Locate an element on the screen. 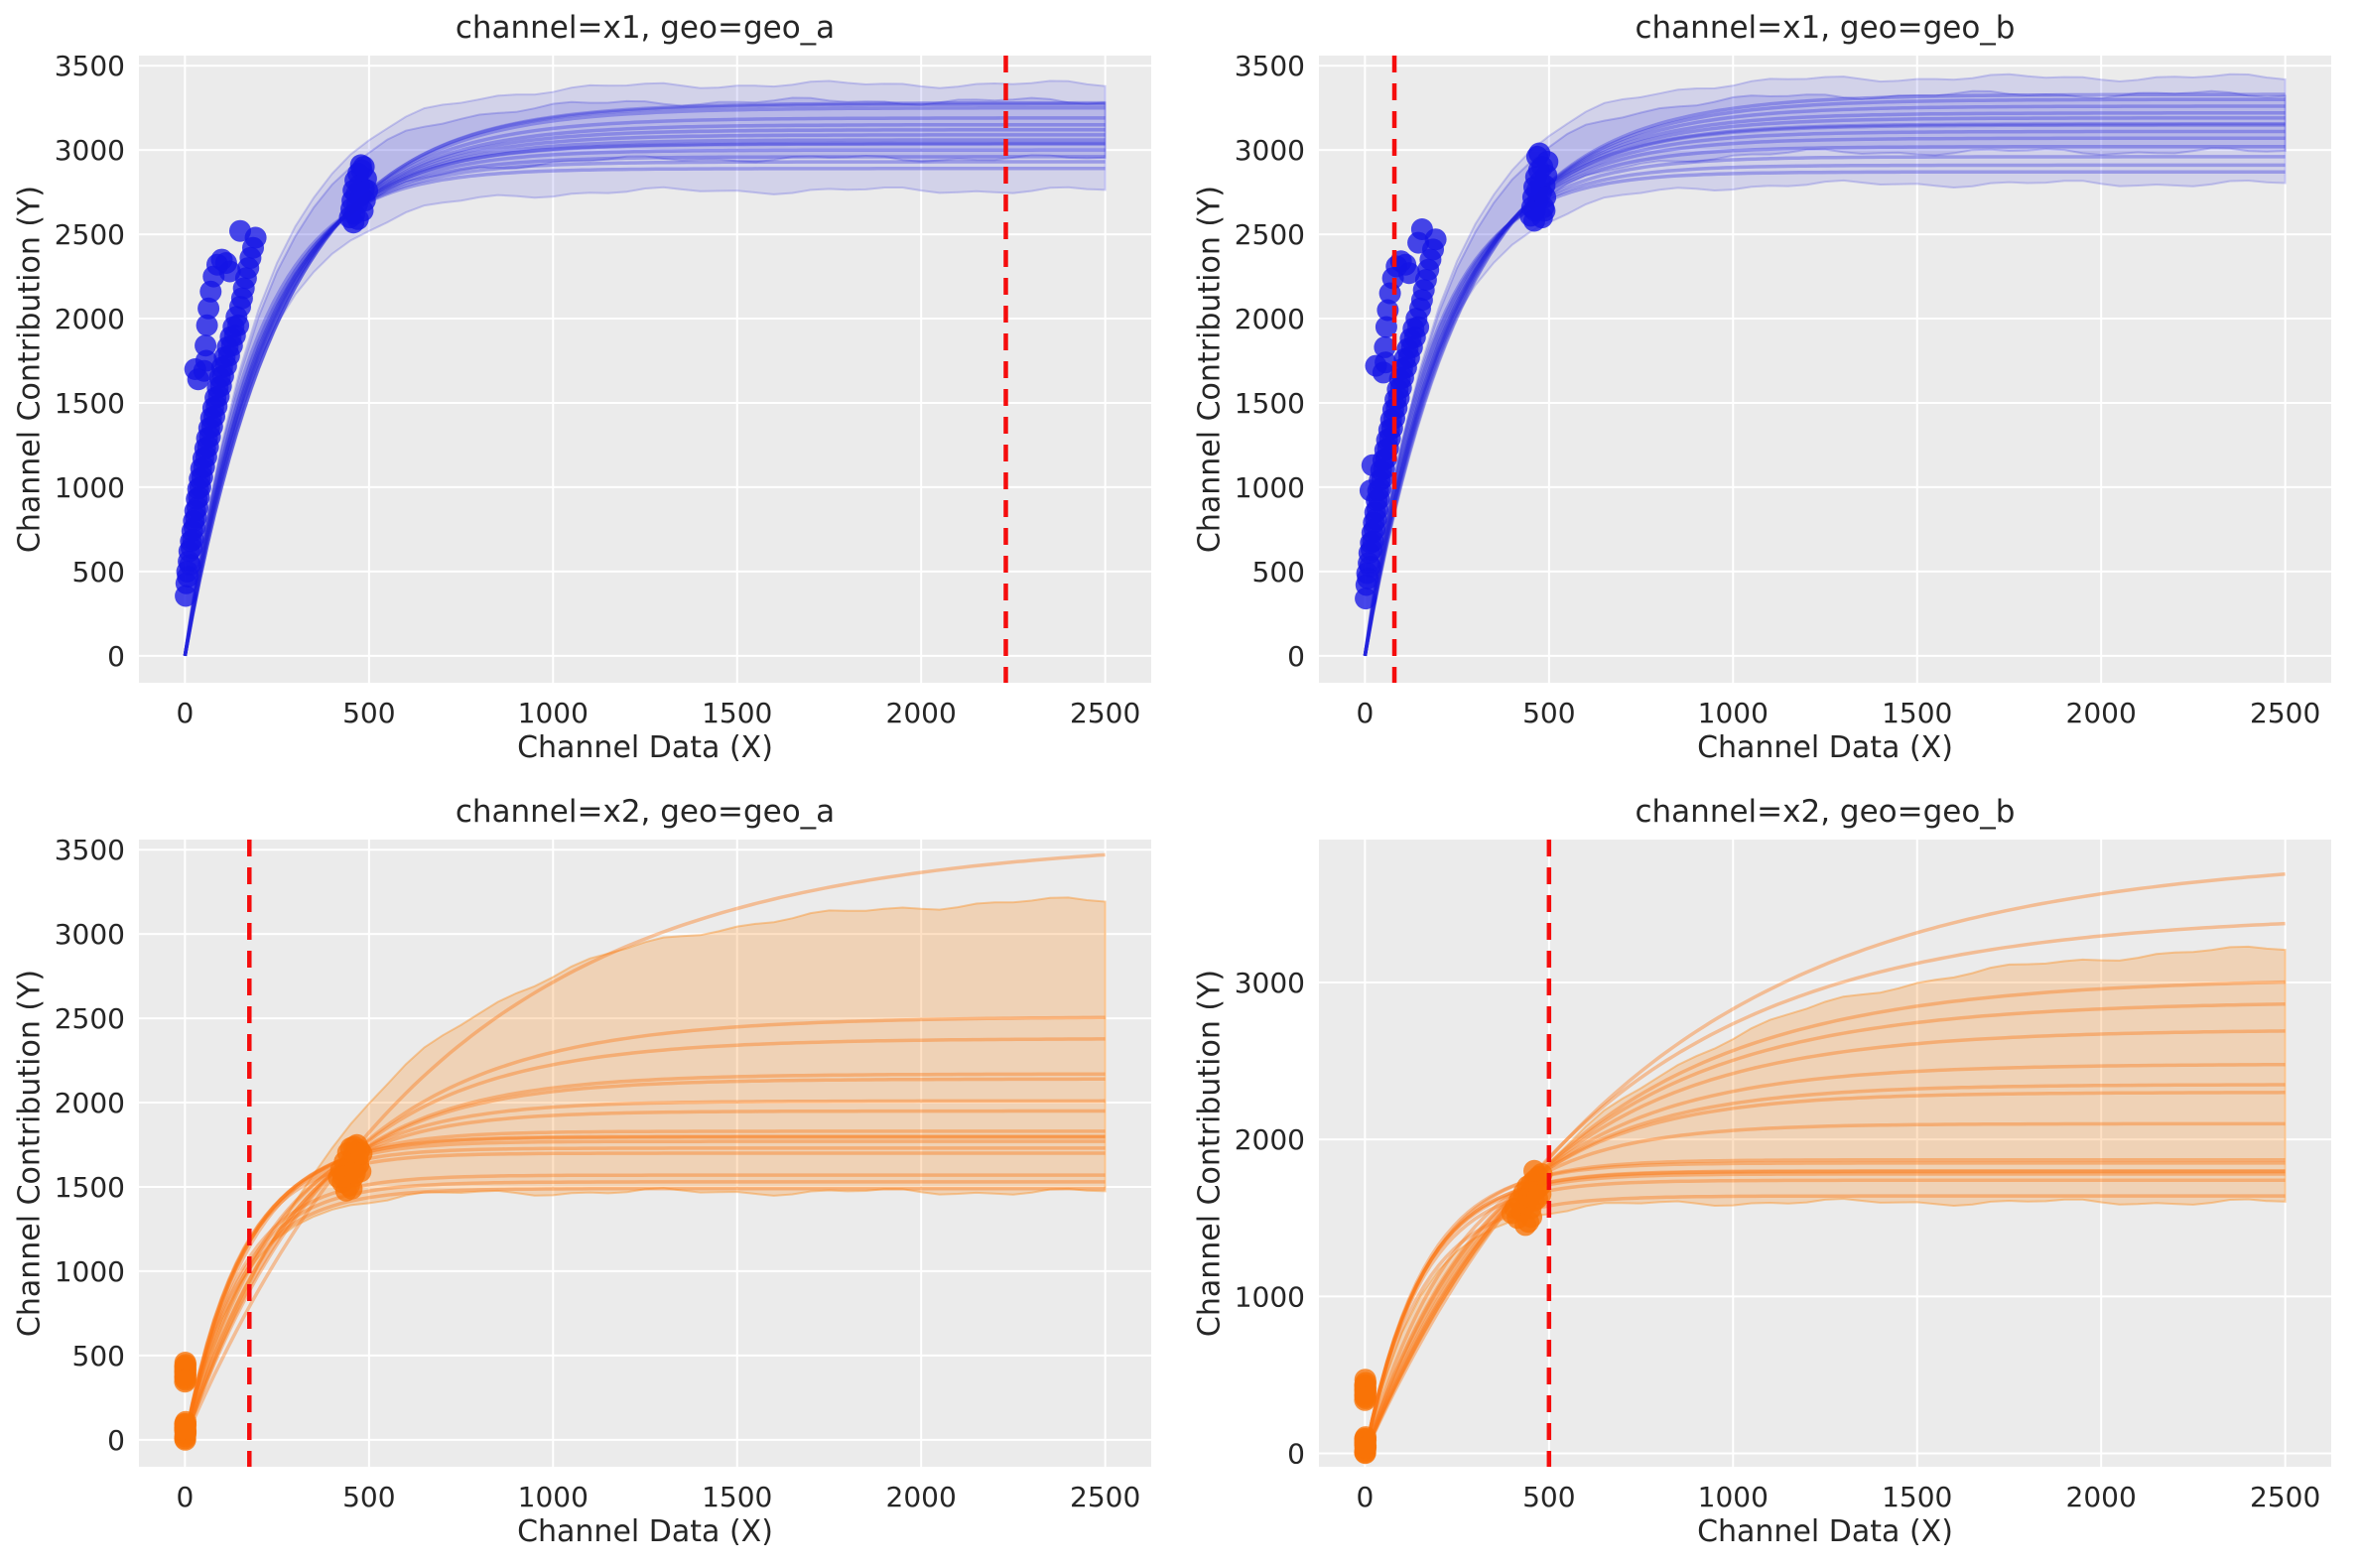  subplot-title: channel=x1, geo=geo_a is located at coordinates (645, 28).